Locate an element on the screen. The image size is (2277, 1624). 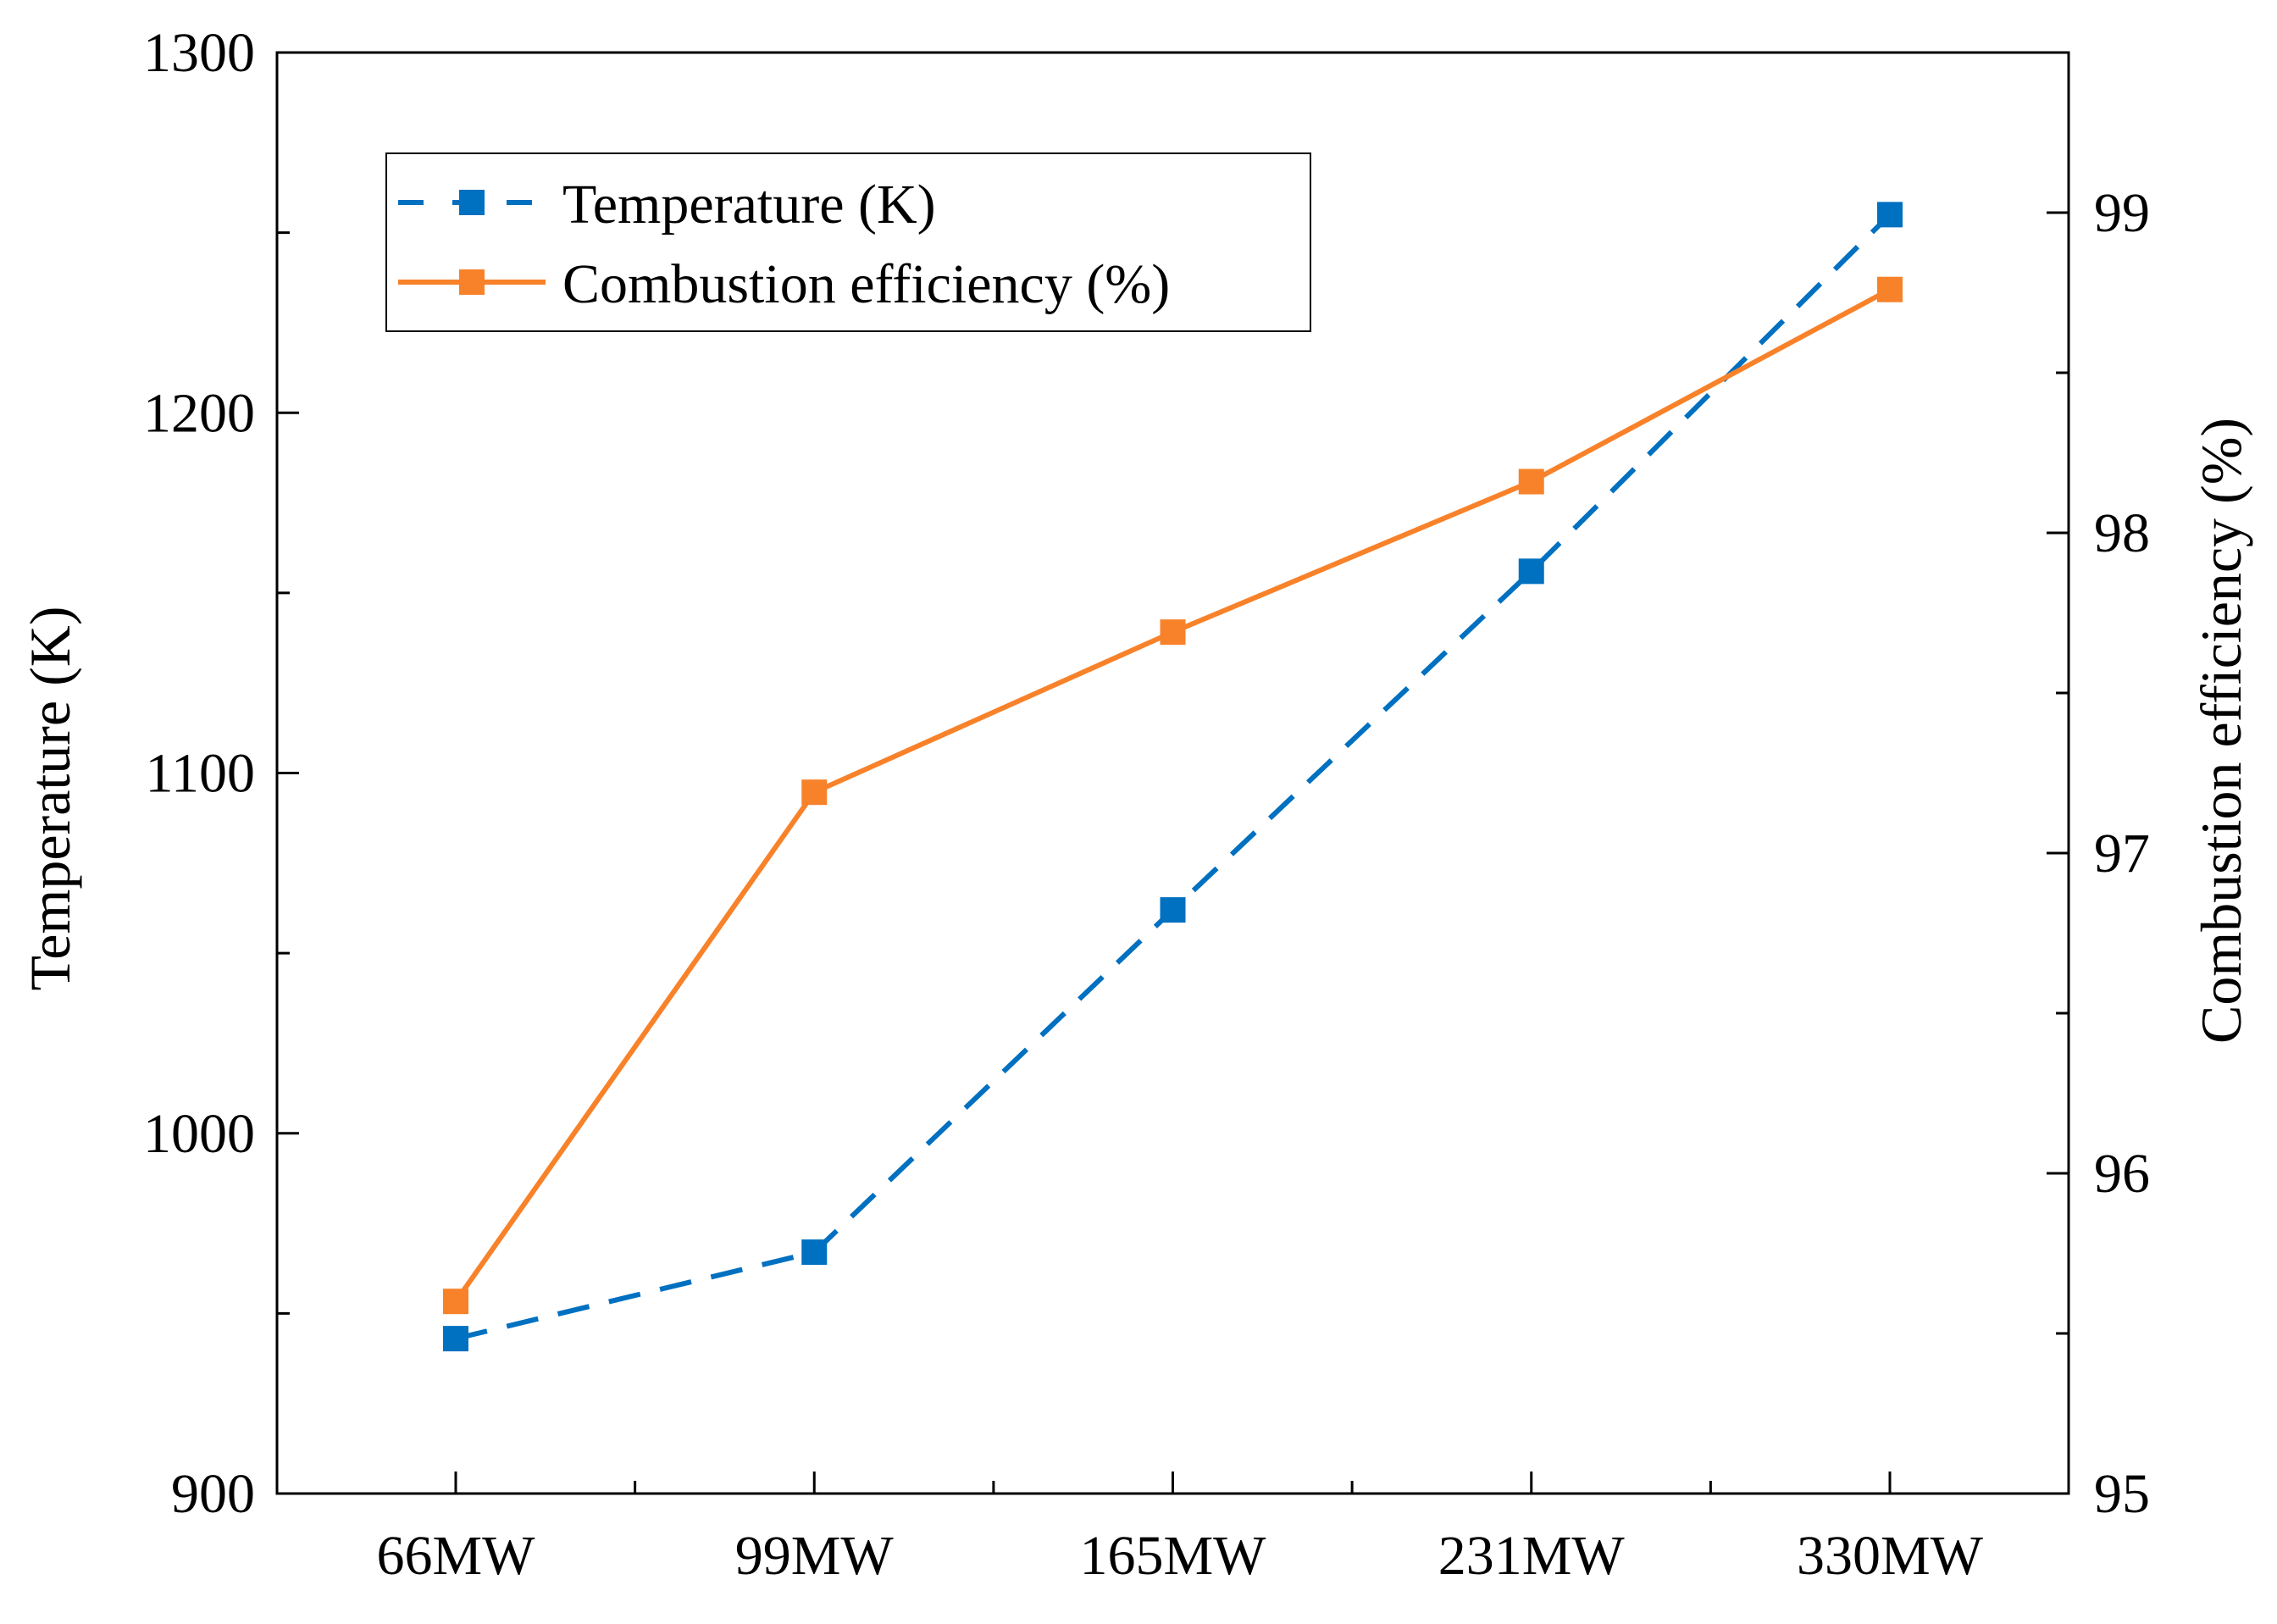
right-tick-label: 98 is located at coordinates (2122, 533).